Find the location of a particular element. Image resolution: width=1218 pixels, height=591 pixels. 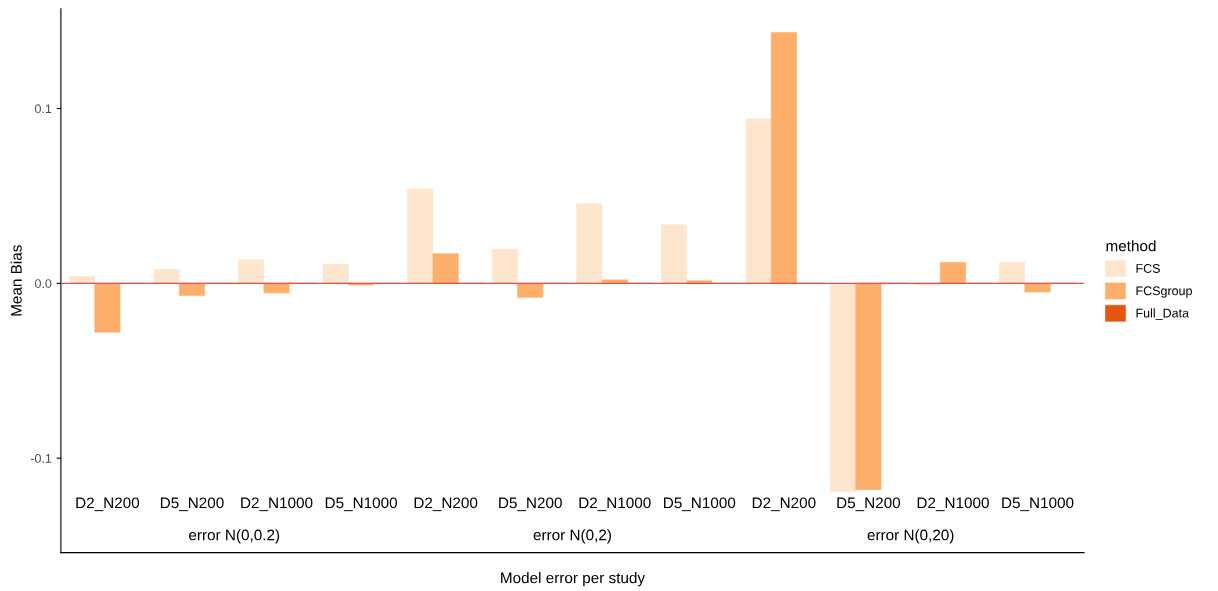

legend-label: Full_Data is located at coordinates (1162, 314).